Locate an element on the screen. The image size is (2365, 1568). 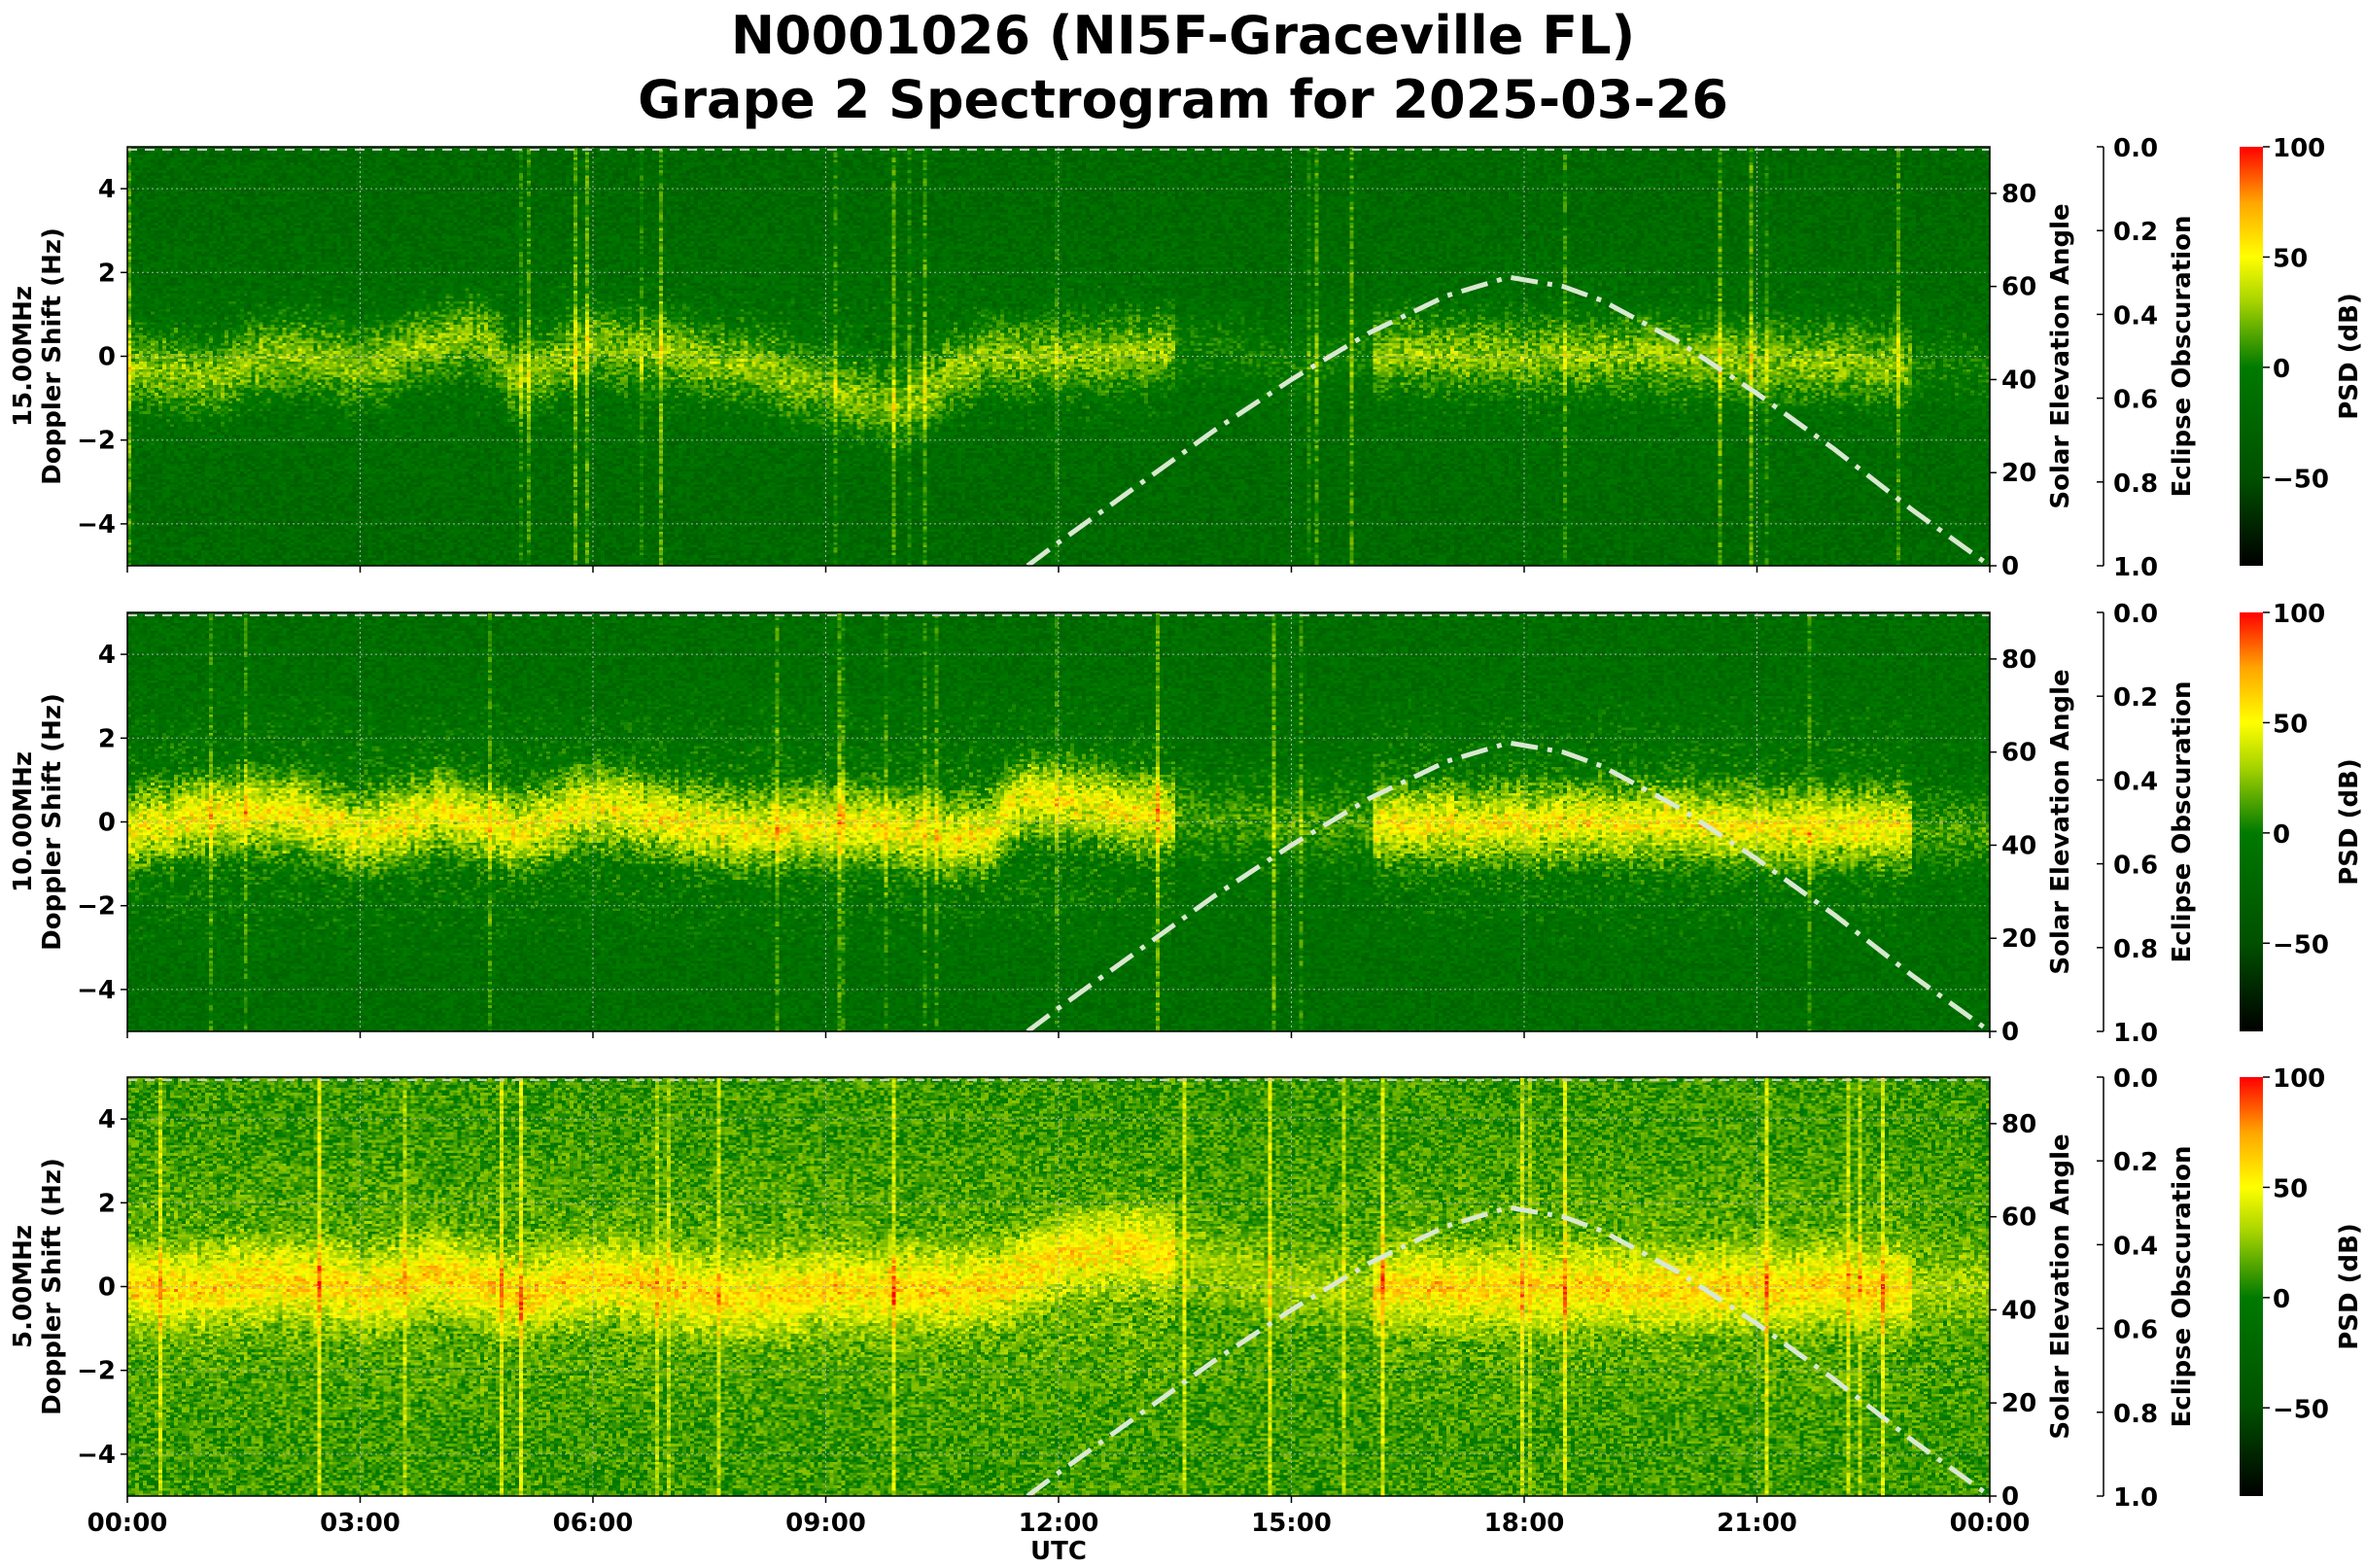
x-tick-label: 12:00 is located at coordinates (1059, 1523).